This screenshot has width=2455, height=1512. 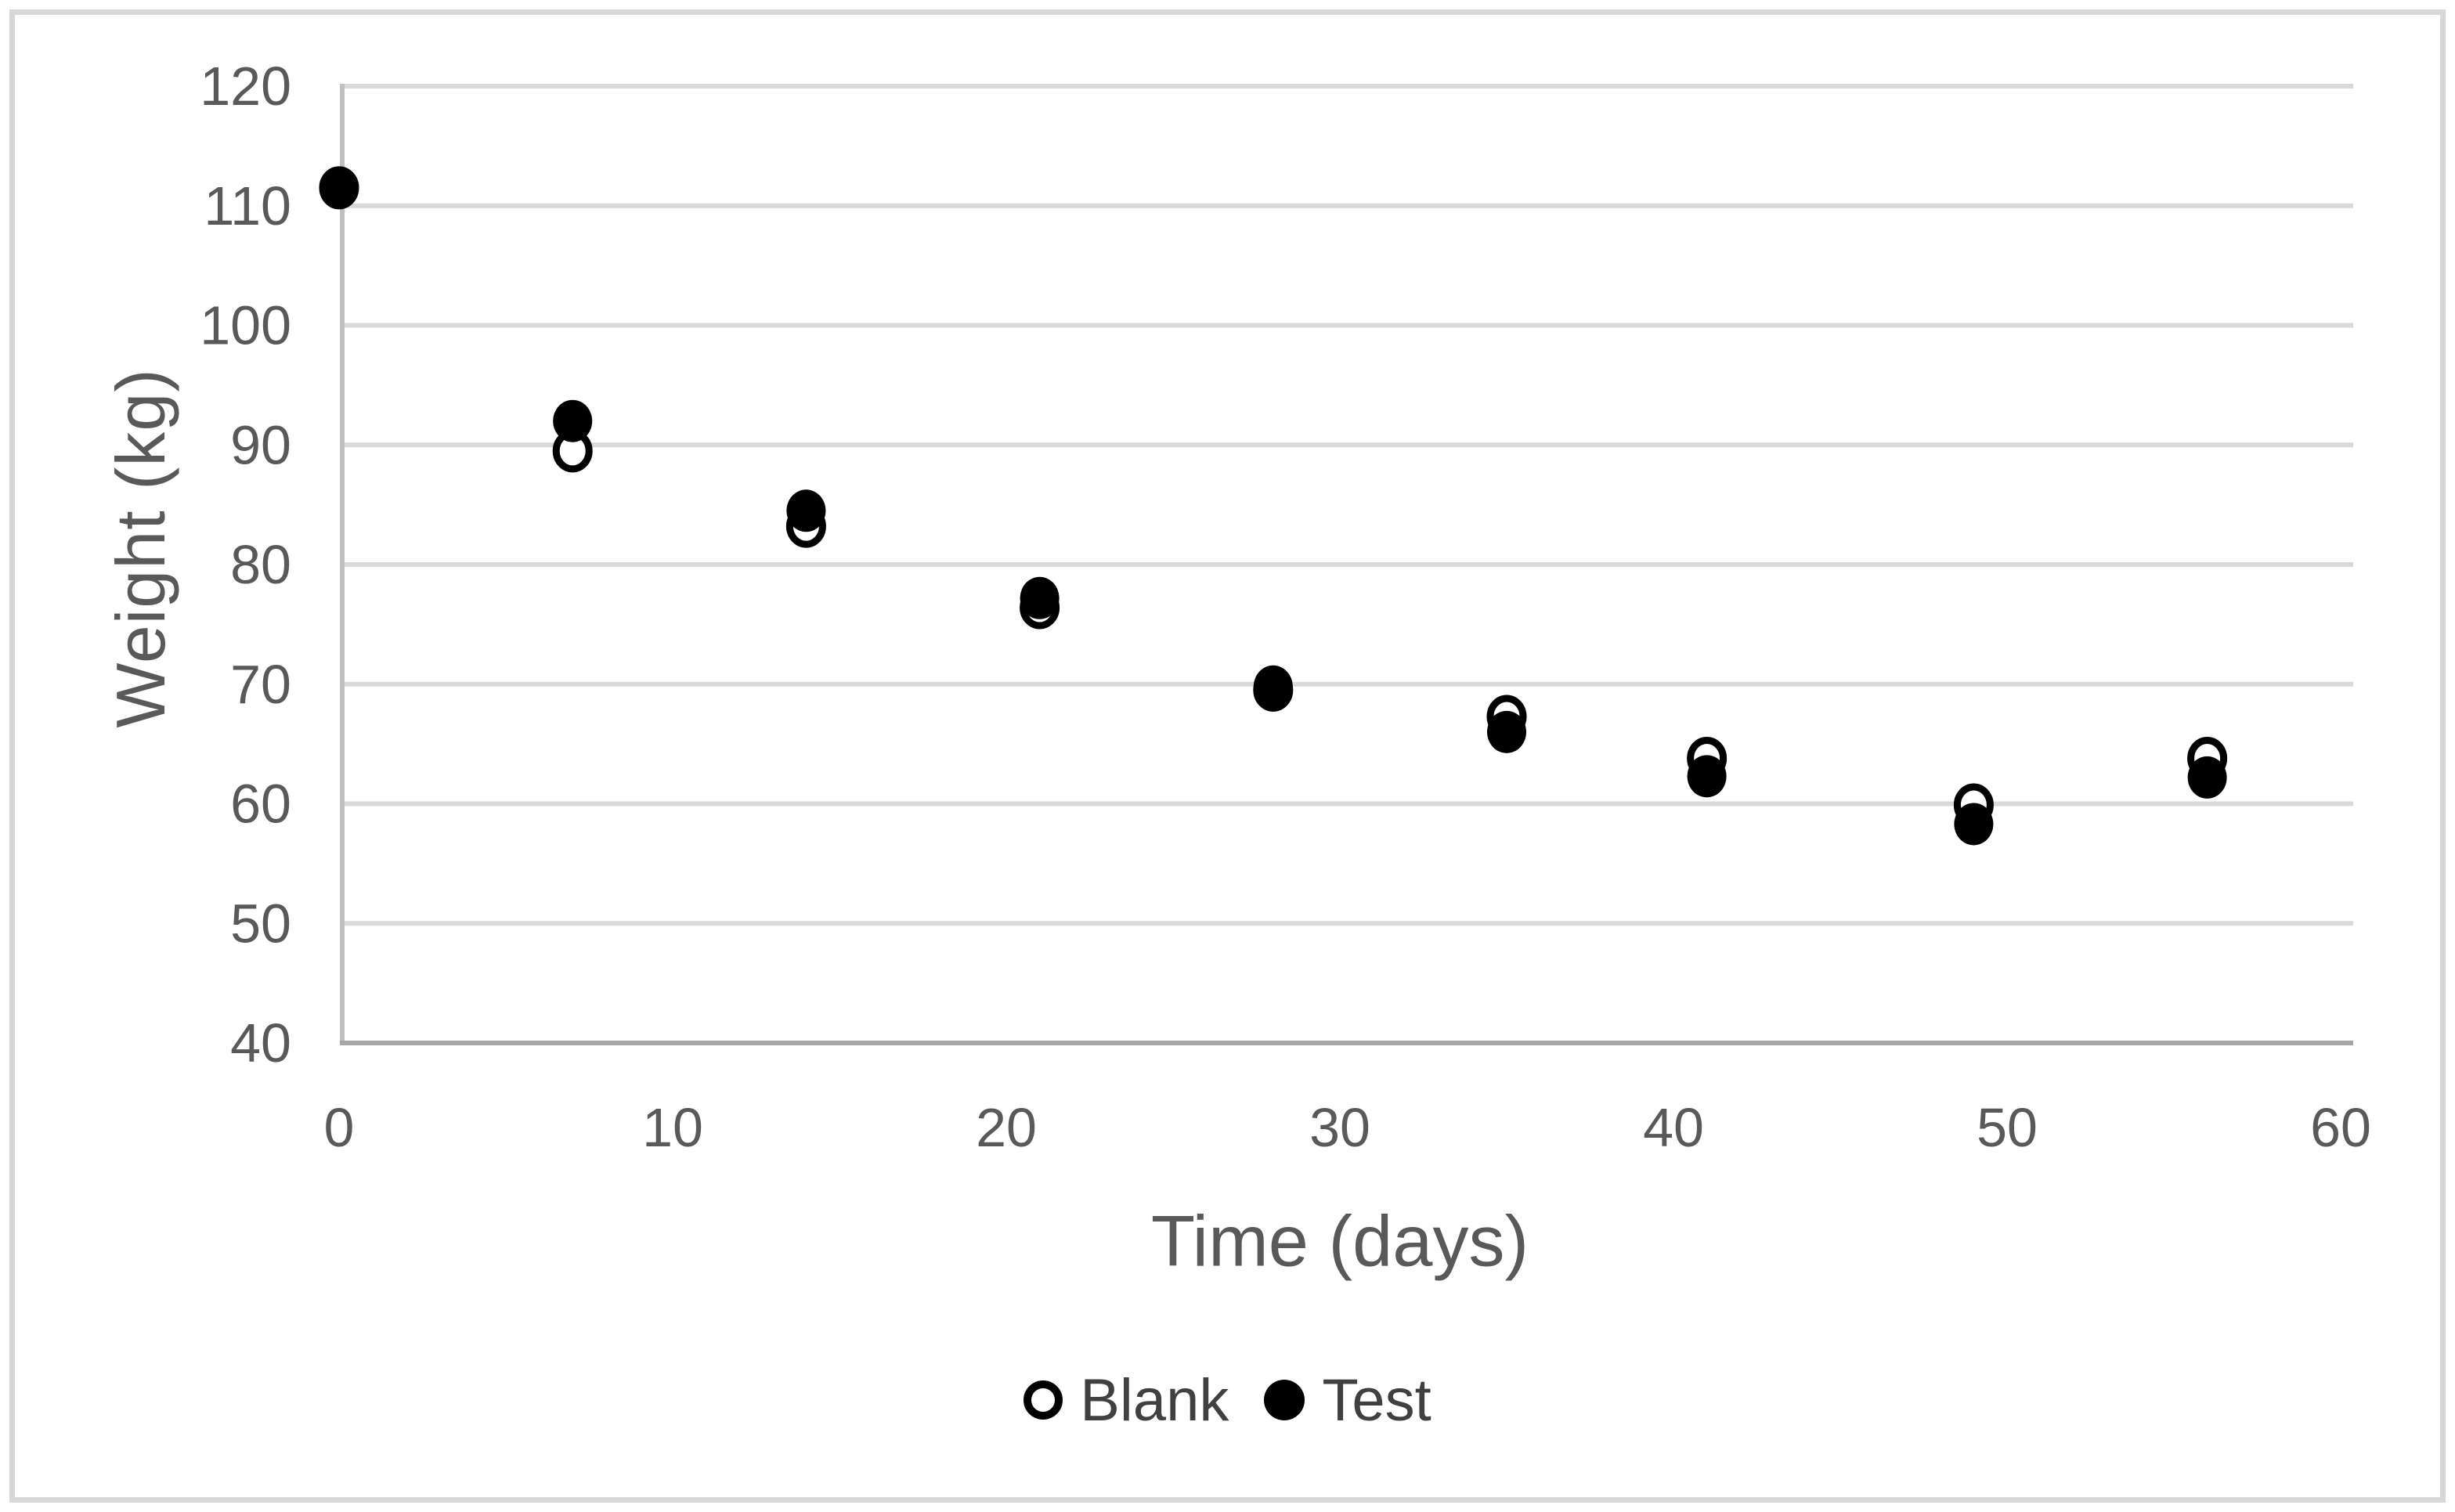 I want to click on legend-label-test: Test, so click(x=1376, y=1400).